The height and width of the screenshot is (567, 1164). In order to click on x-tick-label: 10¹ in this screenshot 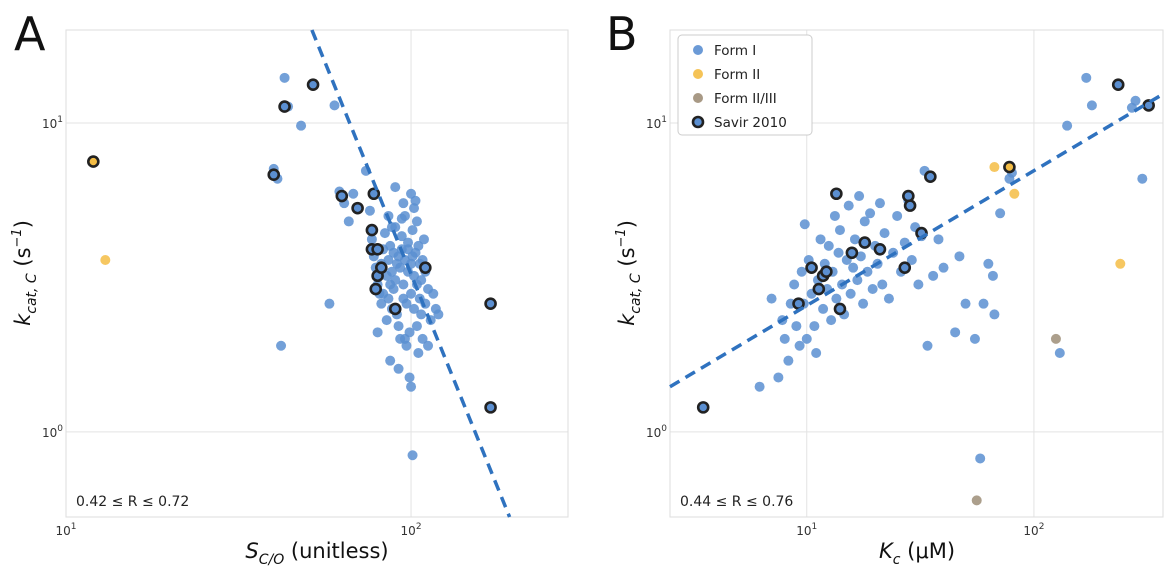, I will do `click(806, 530)`.